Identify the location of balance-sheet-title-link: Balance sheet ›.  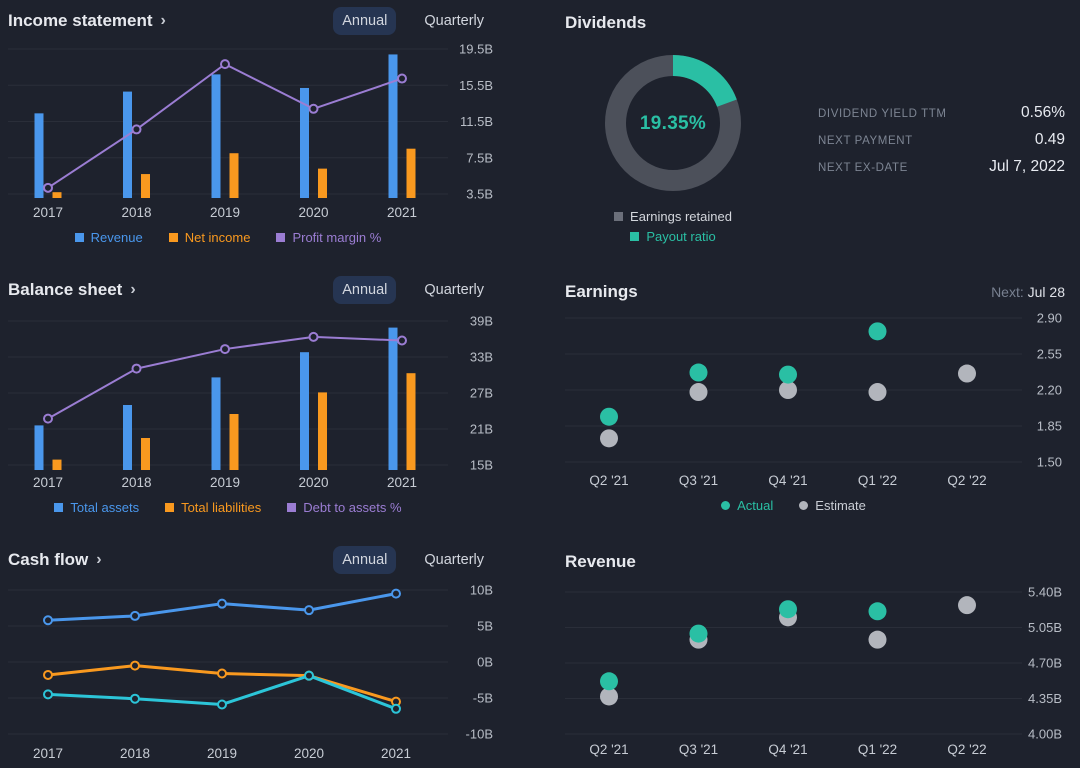
(72, 290).